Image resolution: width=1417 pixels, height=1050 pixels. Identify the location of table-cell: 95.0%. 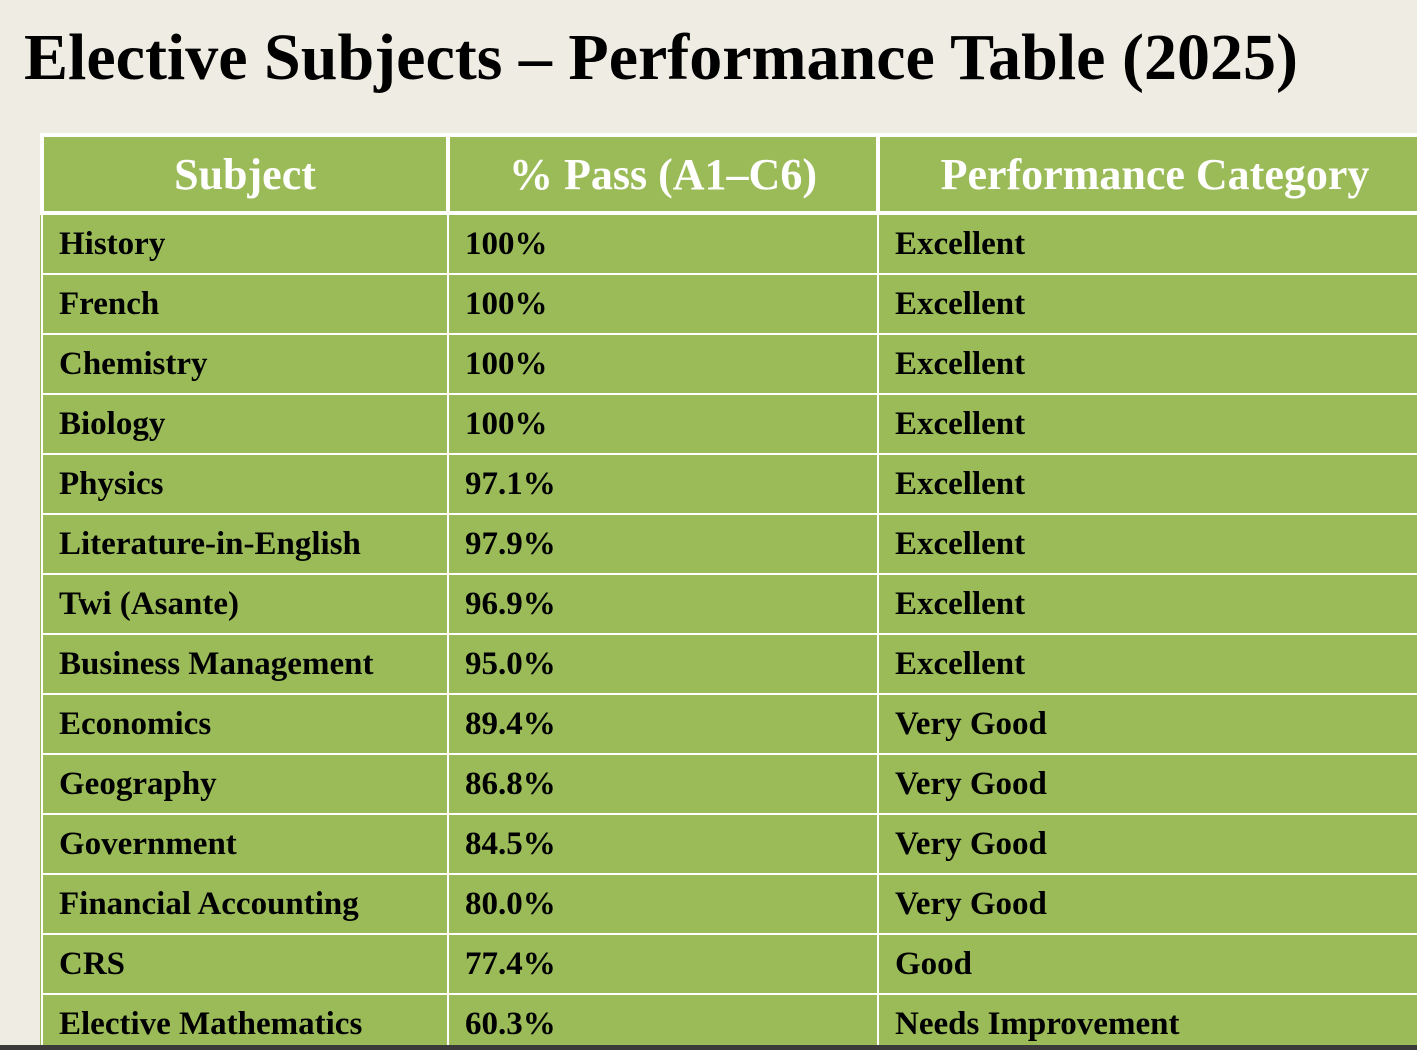
(663, 664).